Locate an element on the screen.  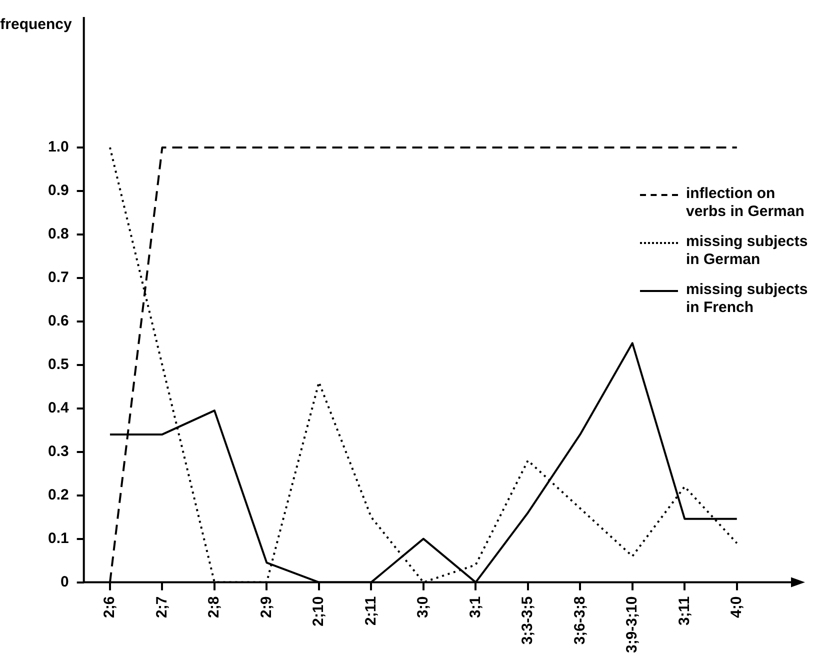
x-tick-label: 2;8 is located at coordinates (214, 607).